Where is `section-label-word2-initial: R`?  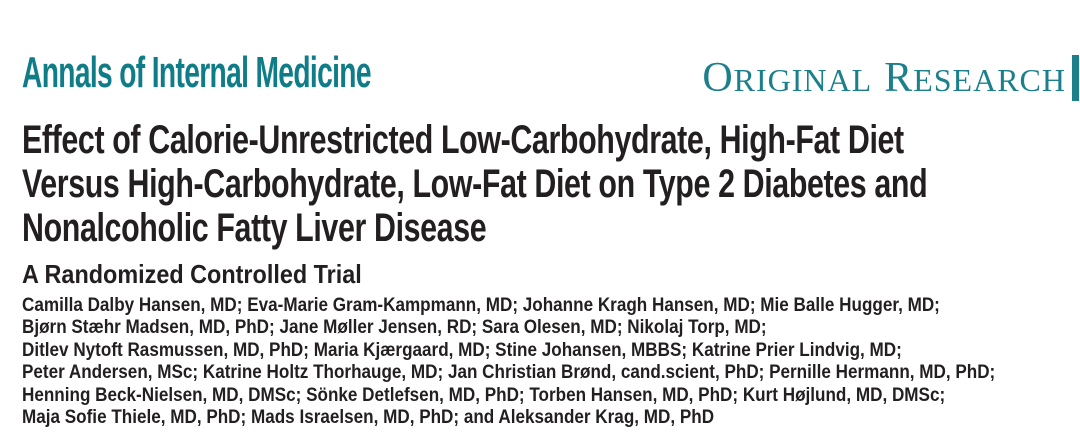
section-label-word2-initial: R is located at coordinates (899, 78).